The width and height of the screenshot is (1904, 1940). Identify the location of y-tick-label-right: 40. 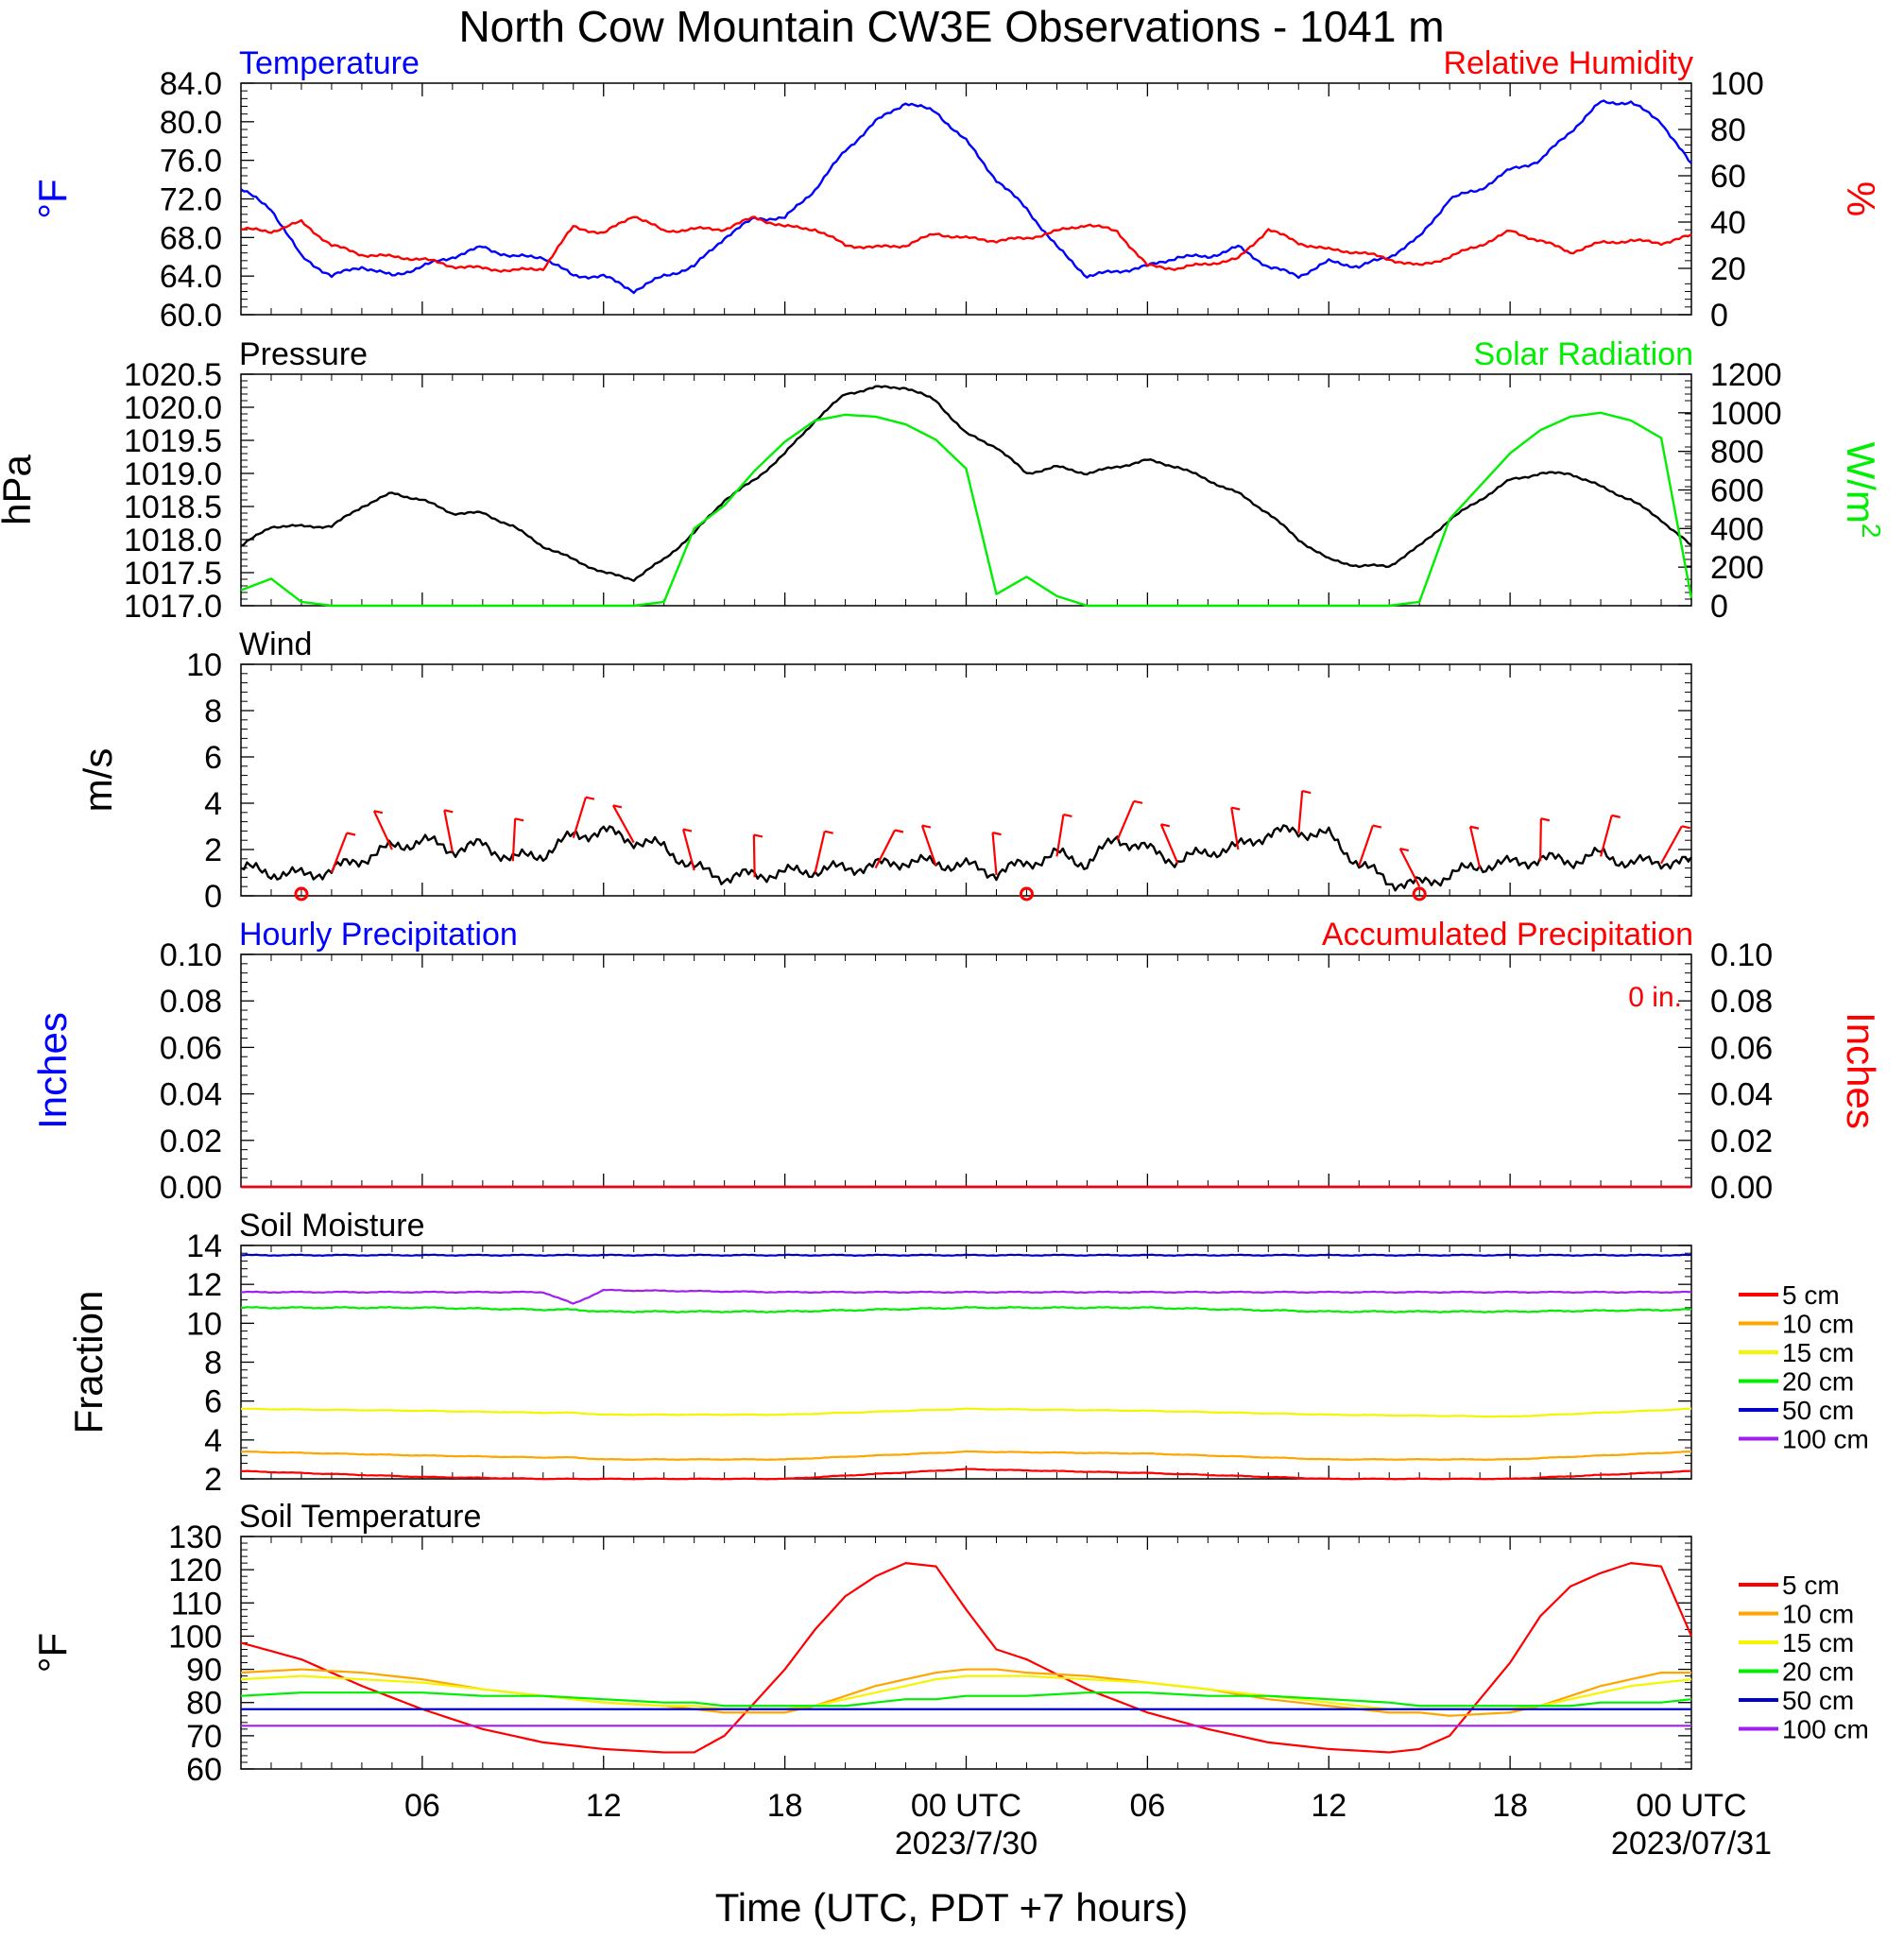
(1728, 223).